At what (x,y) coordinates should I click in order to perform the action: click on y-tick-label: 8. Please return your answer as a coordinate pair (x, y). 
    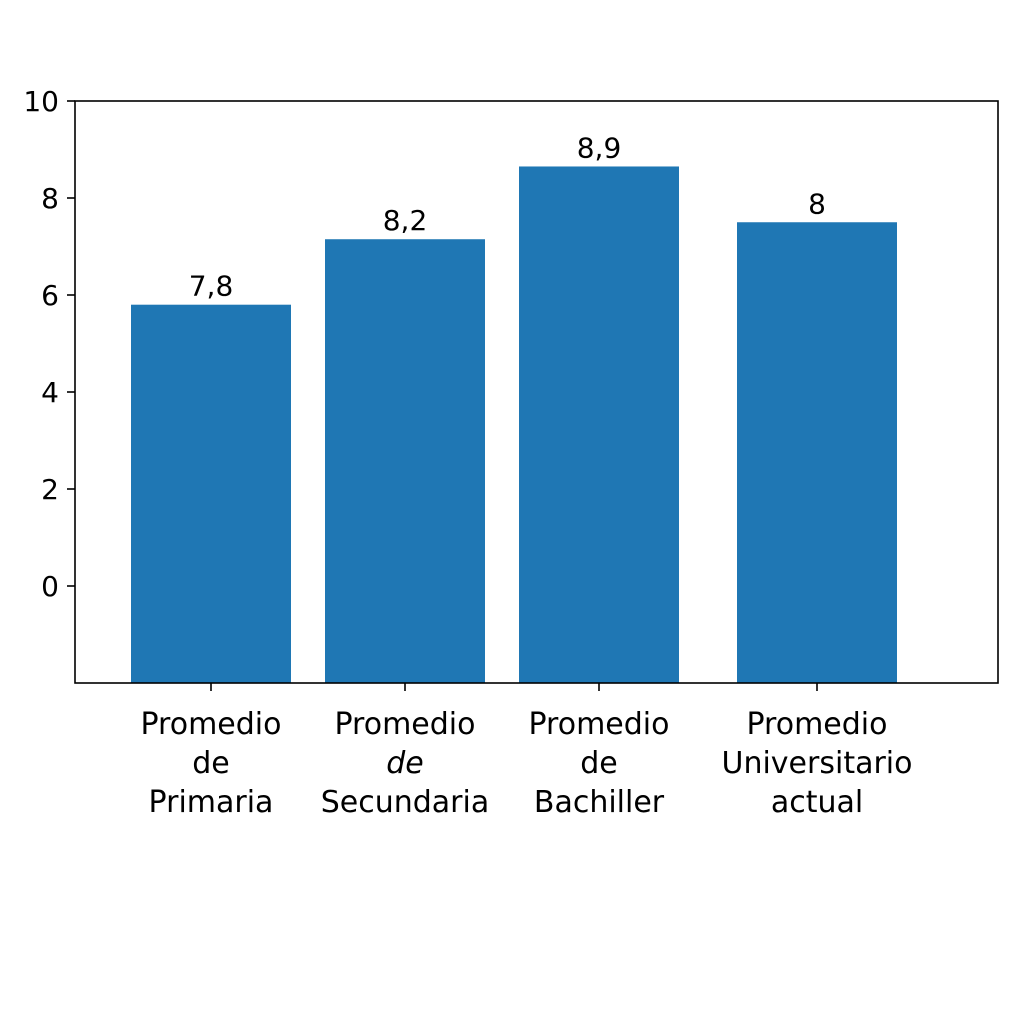
    Looking at the image, I should click on (50, 198).